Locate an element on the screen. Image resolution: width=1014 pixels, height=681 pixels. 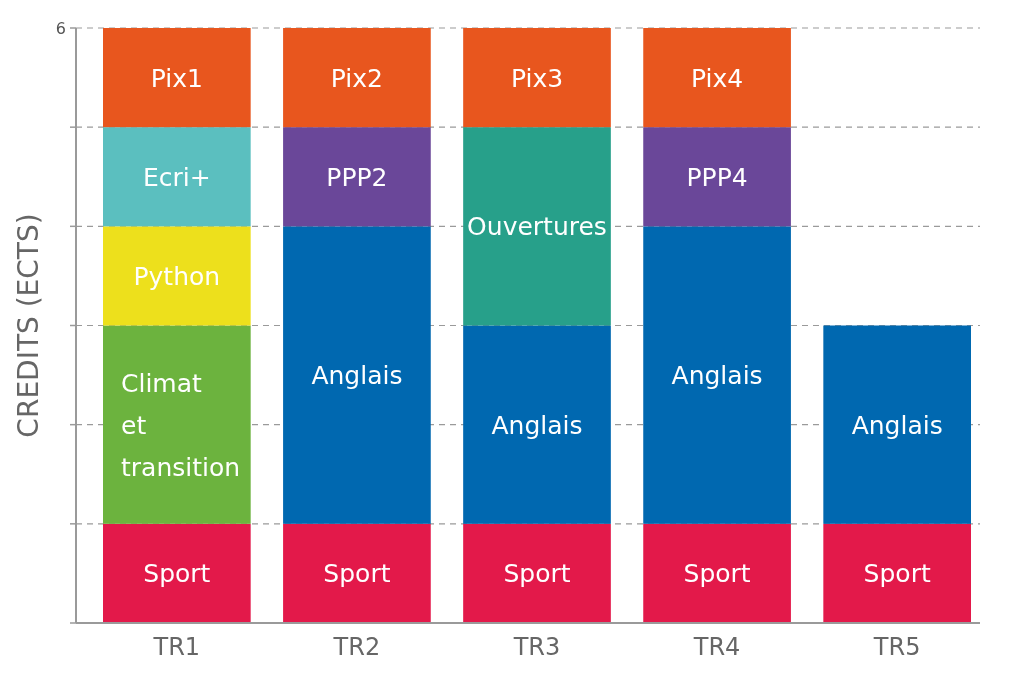
series-label: Ecri+ is located at coordinates (176, 177).